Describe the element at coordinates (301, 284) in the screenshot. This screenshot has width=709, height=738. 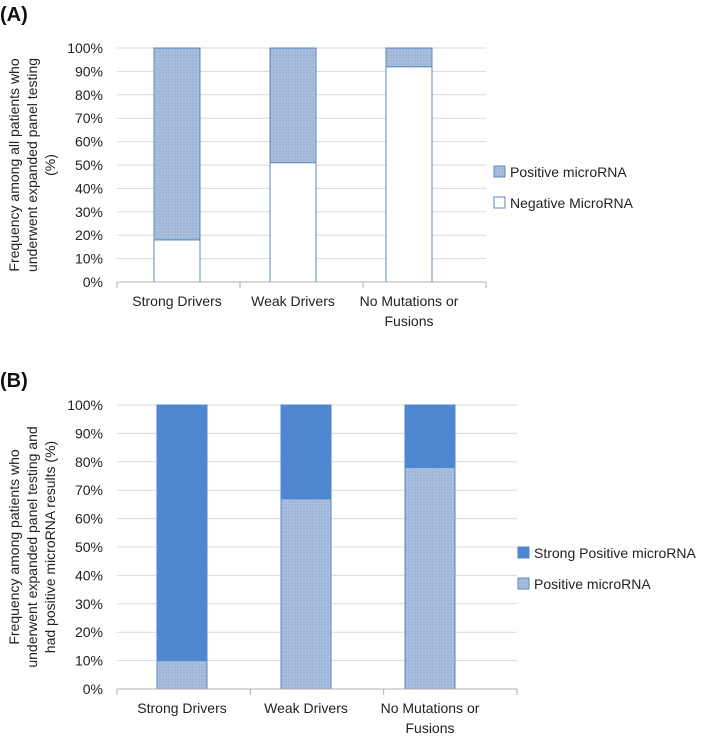
I see `panel-a-xaxis` at that location.